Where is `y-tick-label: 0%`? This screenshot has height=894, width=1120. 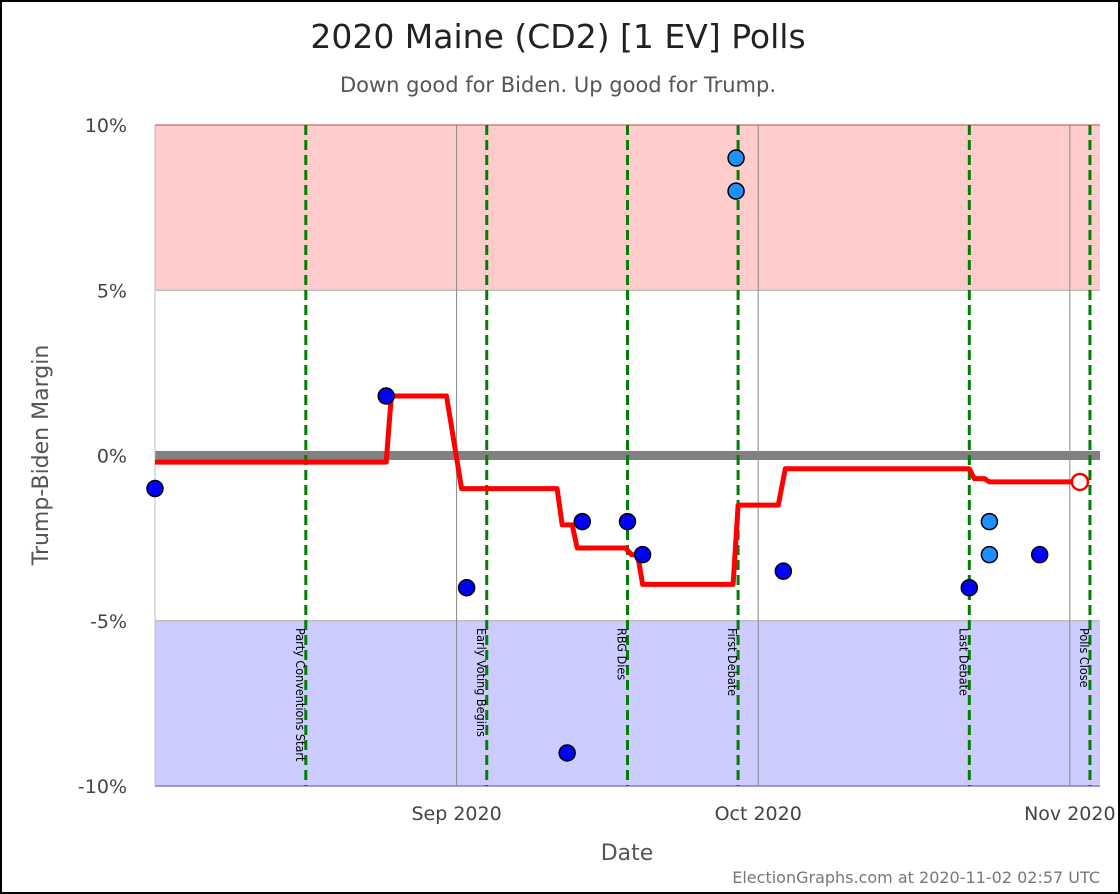
y-tick-label: 0% is located at coordinates (112, 457).